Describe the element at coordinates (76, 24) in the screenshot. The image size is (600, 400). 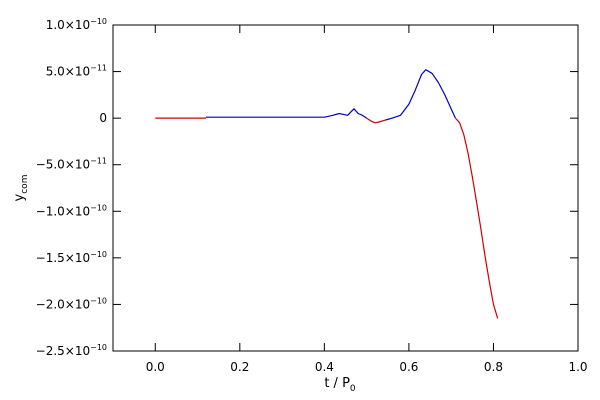
I see `y-tick-label: 1.0×10⁻¹⁰` at that location.